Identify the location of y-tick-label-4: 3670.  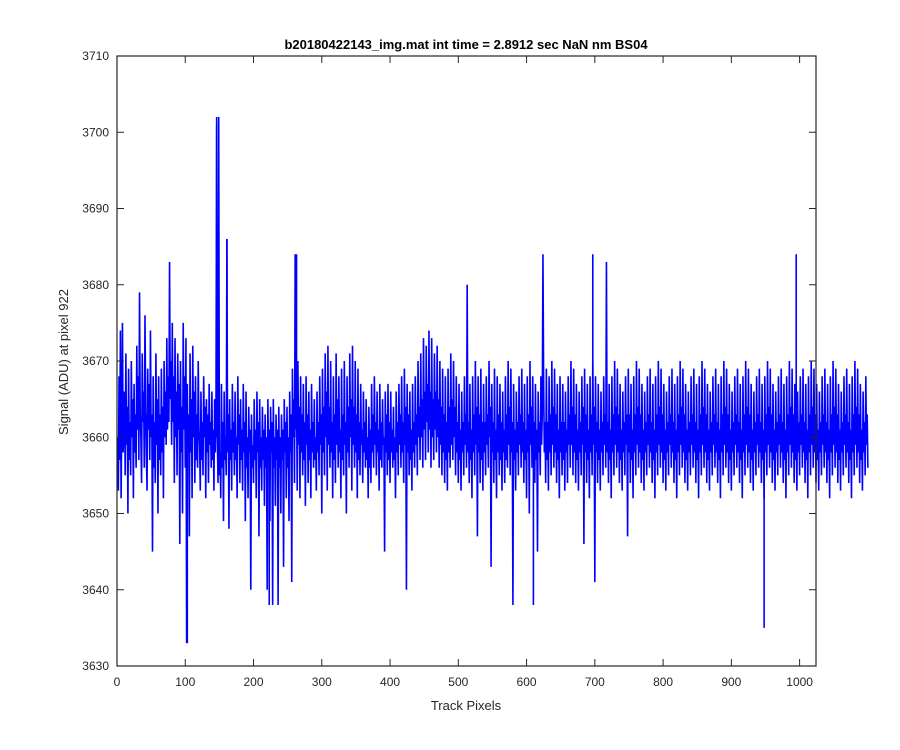
(95, 361).